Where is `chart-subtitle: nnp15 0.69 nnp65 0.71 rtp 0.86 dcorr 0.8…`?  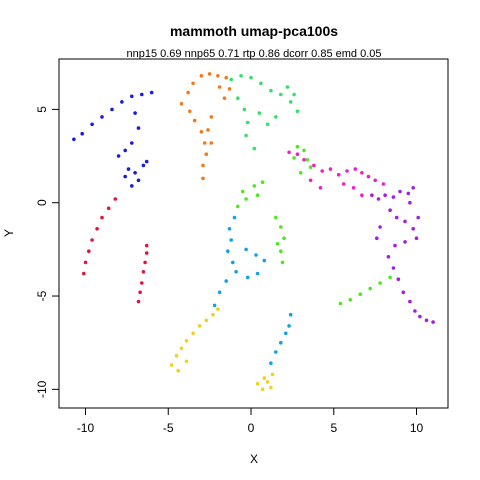 chart-subtitle: nnp15 0.69 nnp65 0.71 rtp 0.86 dcorr 0.8… is located at coordinates (253, 54).